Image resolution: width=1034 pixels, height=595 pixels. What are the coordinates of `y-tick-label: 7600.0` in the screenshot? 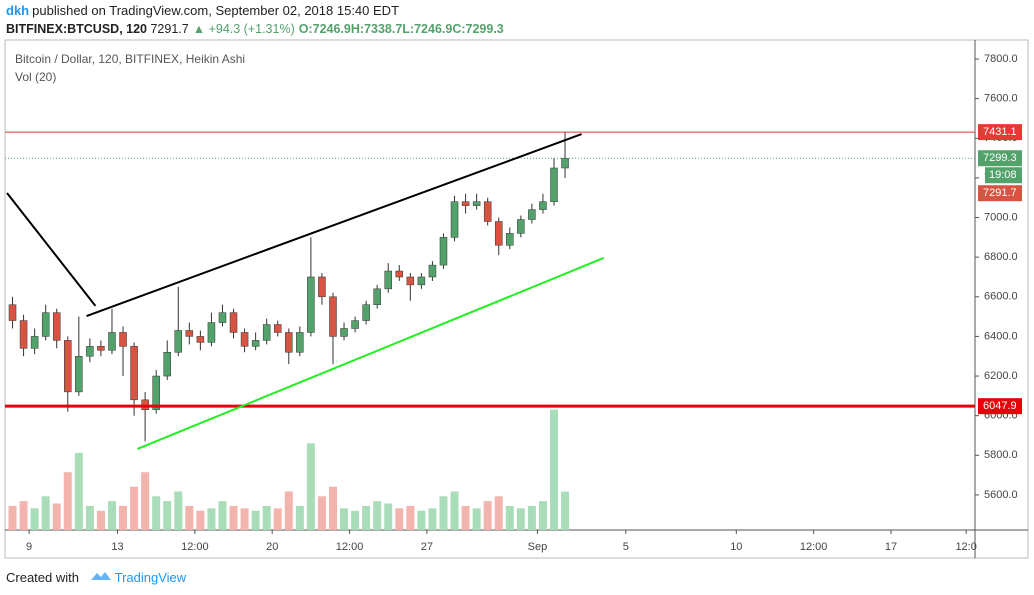 It's located at (1001, 99).